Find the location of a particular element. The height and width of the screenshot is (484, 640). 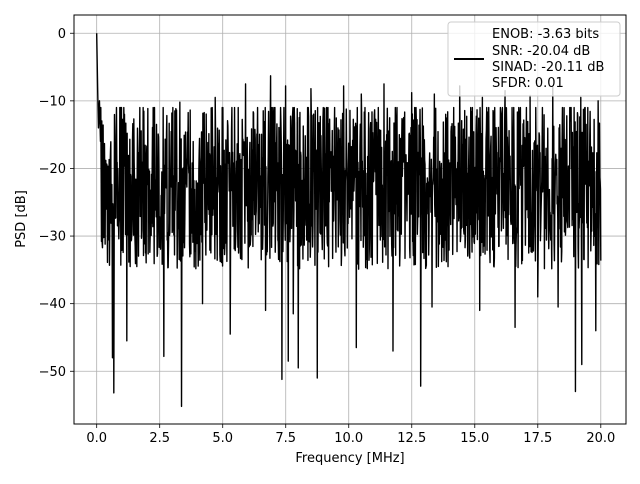

x-tick-label: 7.5 is located at coordinates (285, 438).